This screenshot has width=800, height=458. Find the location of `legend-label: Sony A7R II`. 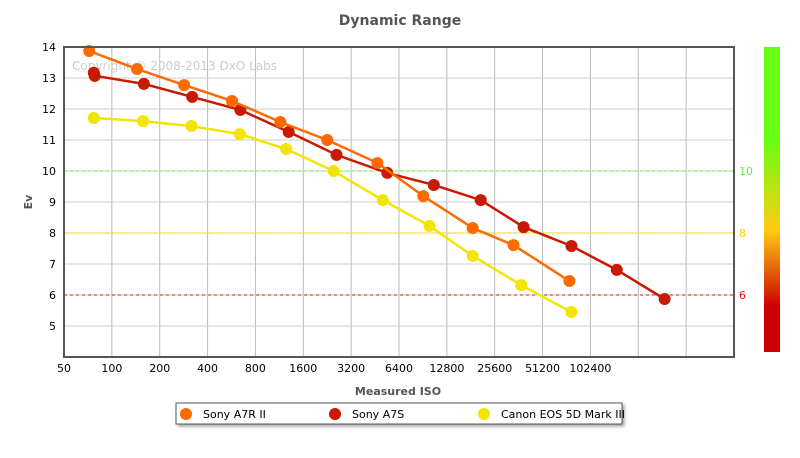

legend-label: Sony A7R II is located at coordinates (234, 414).